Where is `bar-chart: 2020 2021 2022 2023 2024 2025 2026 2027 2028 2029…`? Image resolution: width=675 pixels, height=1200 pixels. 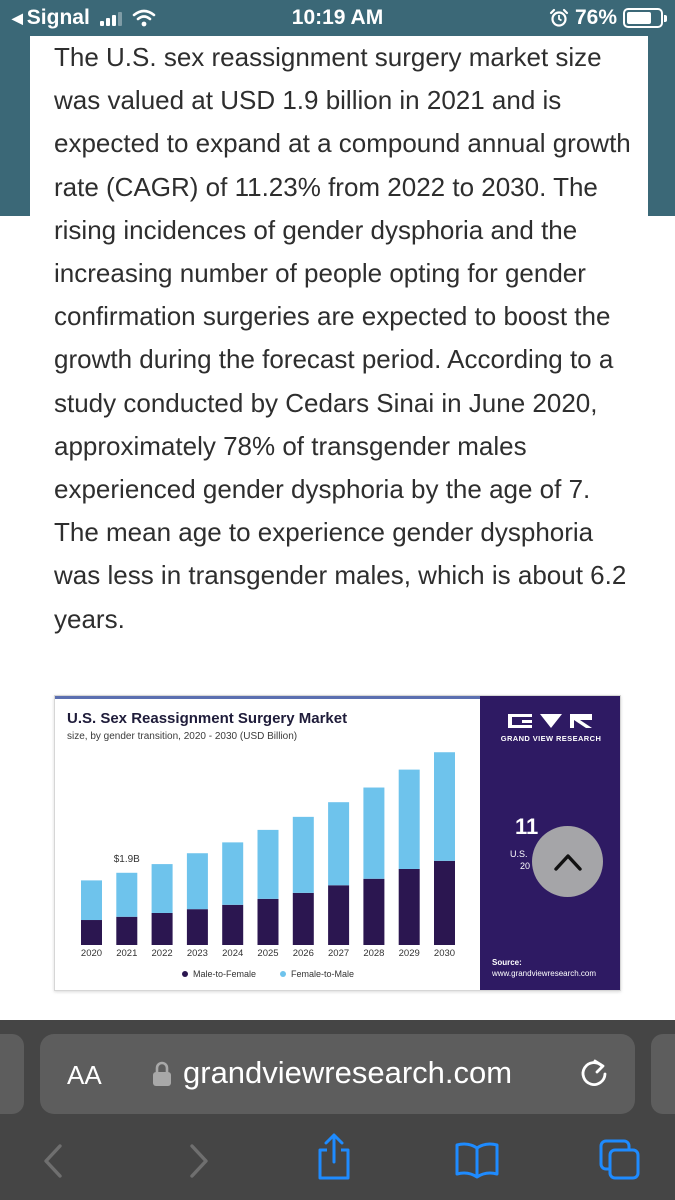
bar-chart: 2020 2021 2022 2023 2024 2025 2026 2027 2028 2029… is located at coordinates (268, 865).